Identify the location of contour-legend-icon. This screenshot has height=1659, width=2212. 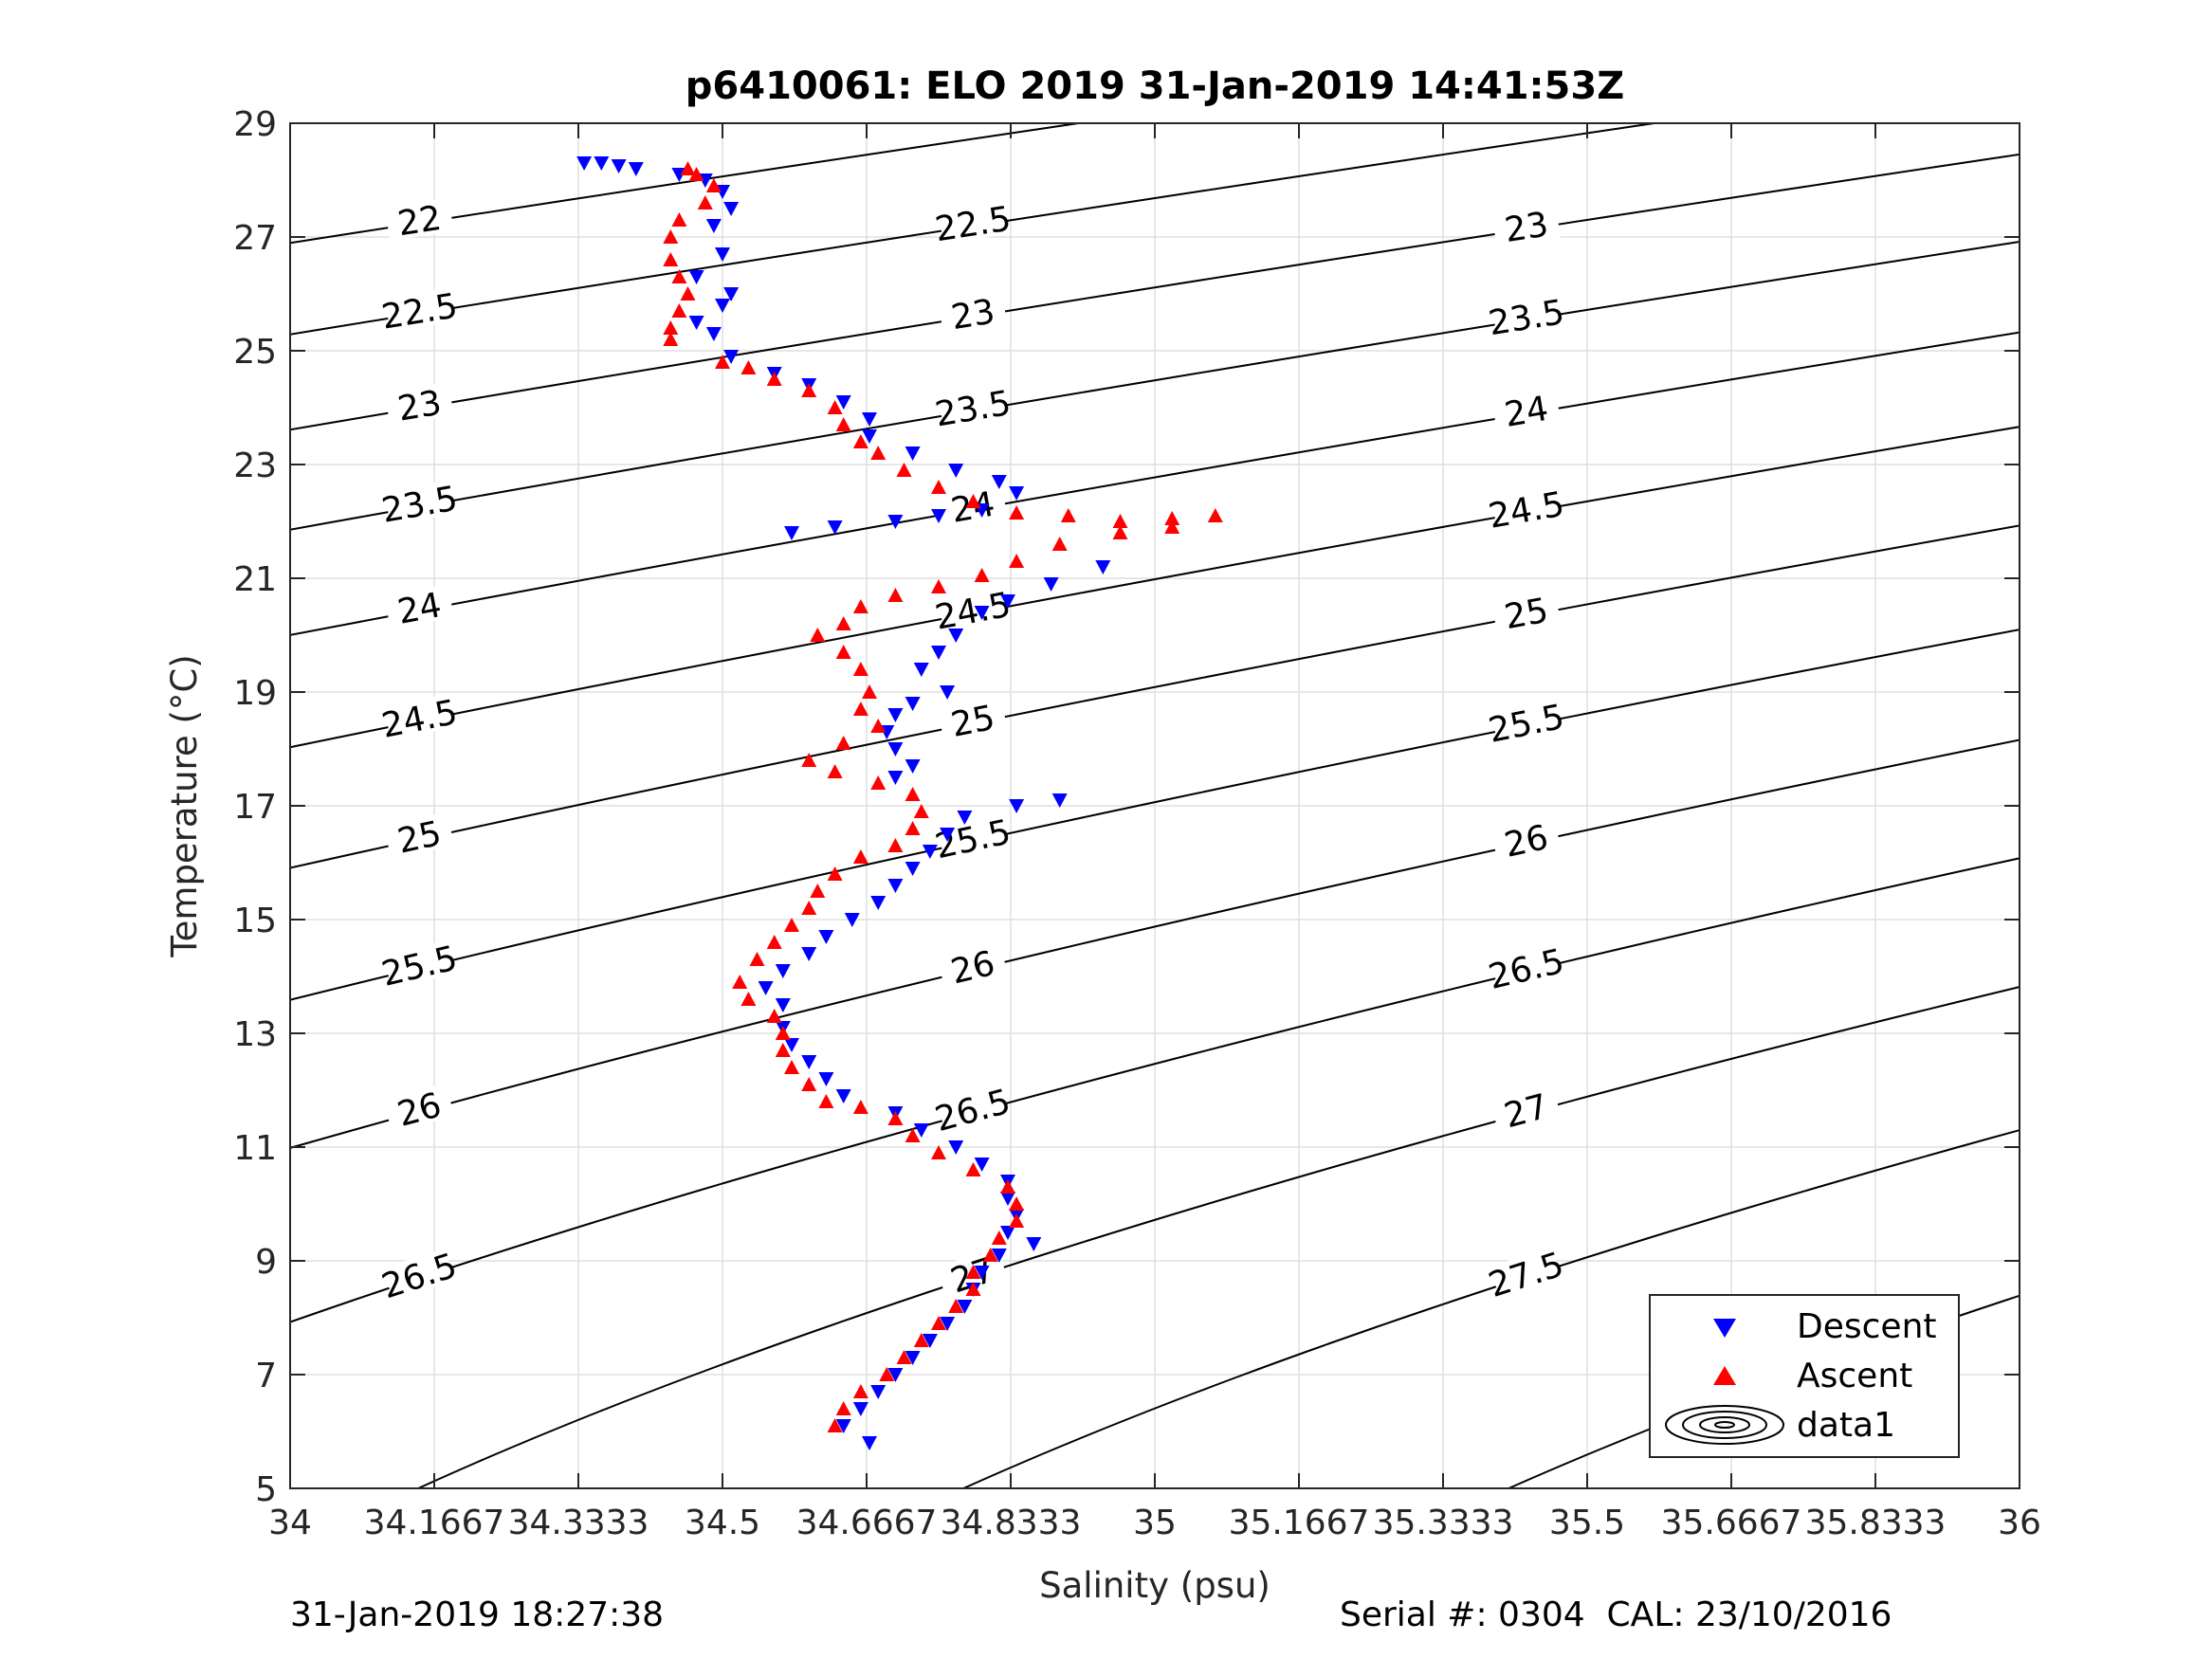
(1724, 1425).